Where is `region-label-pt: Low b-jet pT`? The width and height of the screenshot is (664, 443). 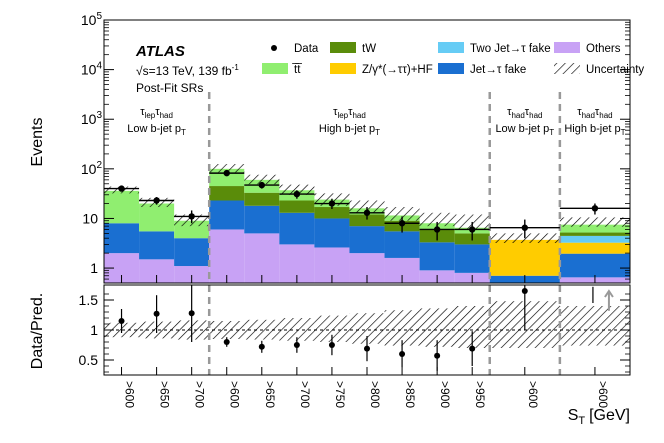 region-label-pt: Low b-jet pT is located at coordinates (524, 130).